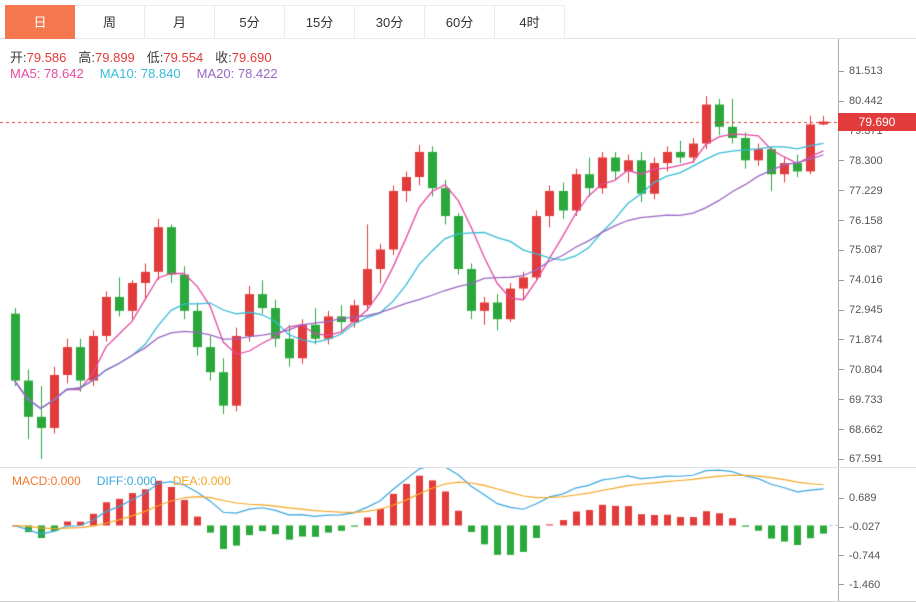 This screenshot has width=916, height=602. Describe the element at coordinates (861, 399) in the screenshot. I see `price-axis-label: 69.733` at that location.